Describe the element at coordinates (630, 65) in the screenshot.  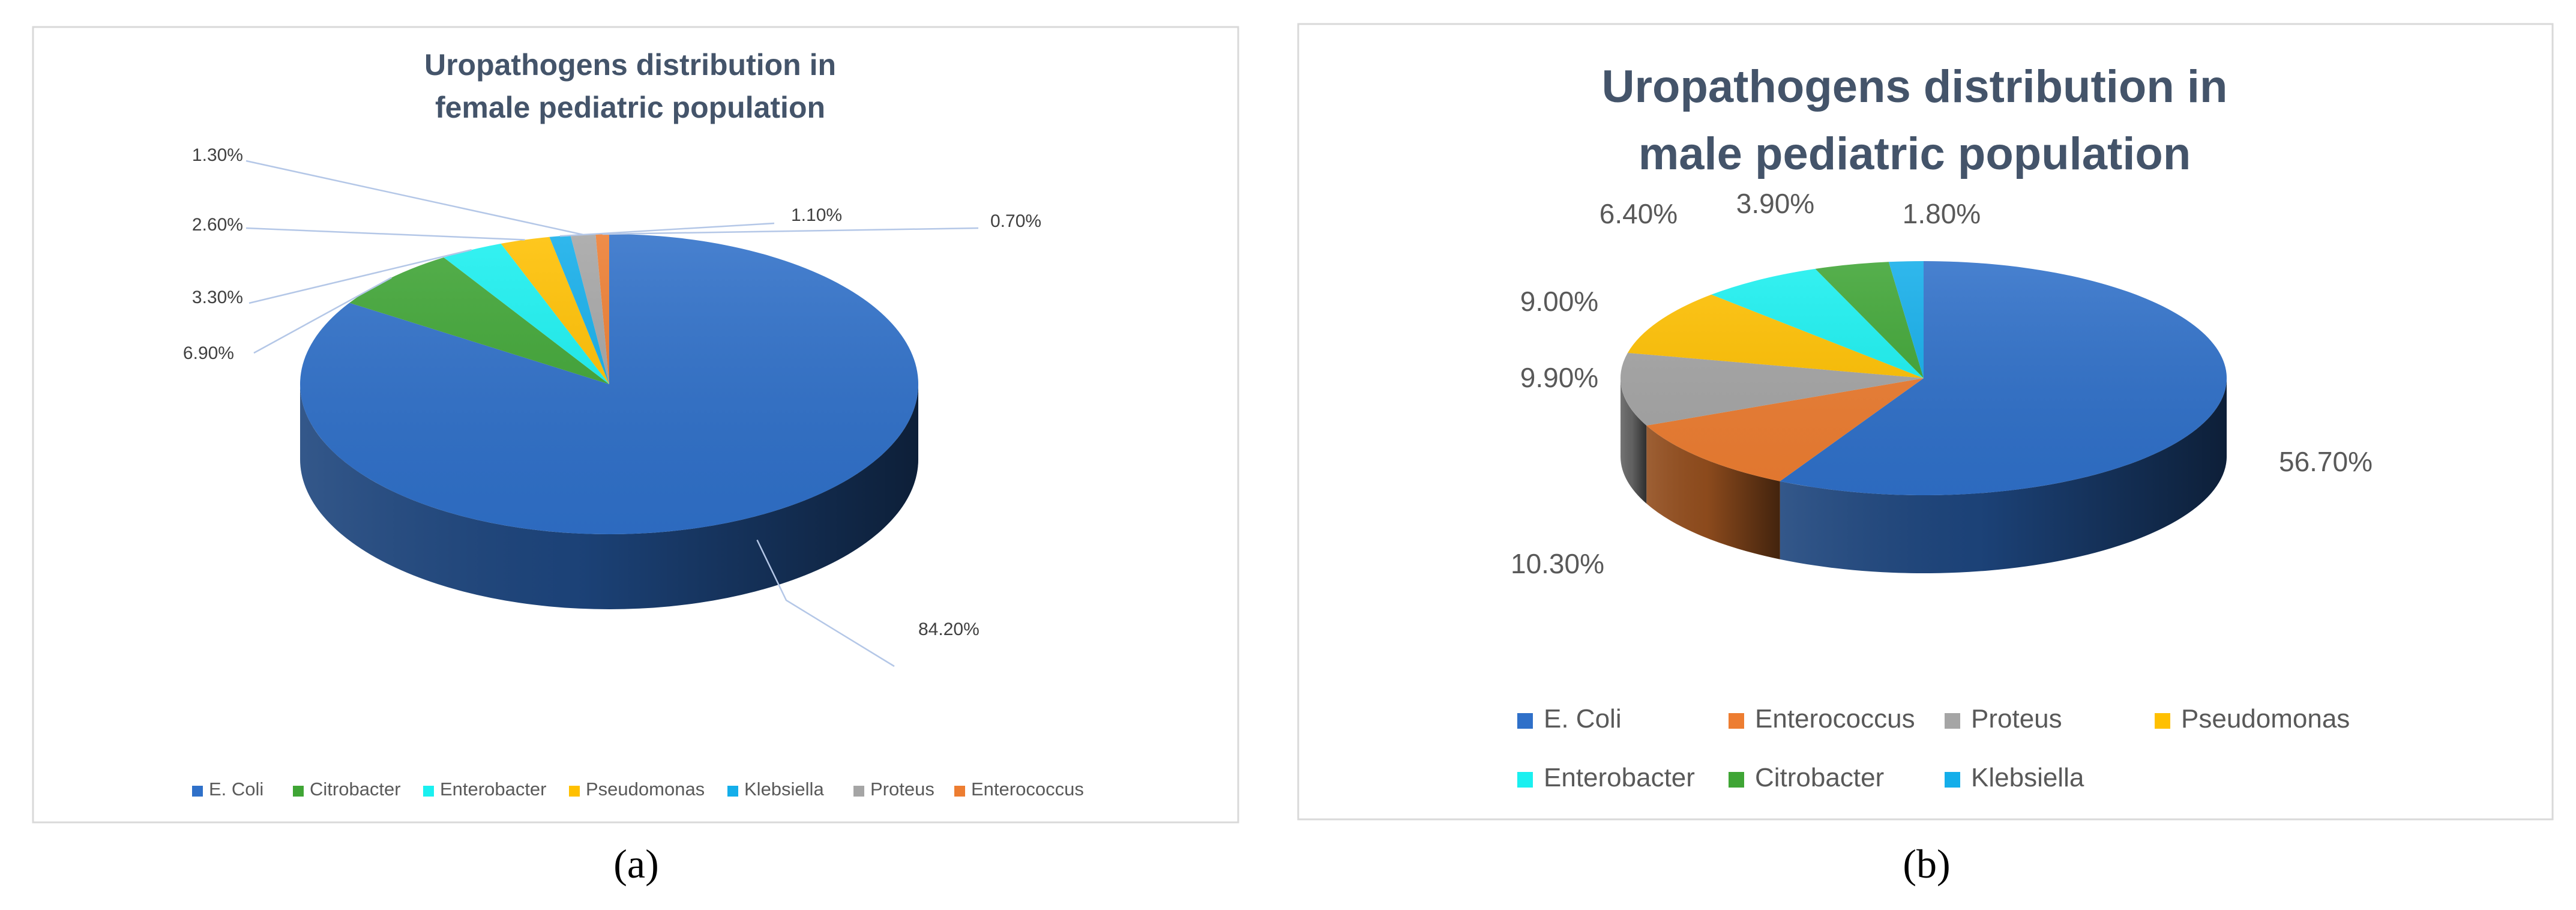
I see `chart-a-title-line-1: Uropathogens distribution in` at that location.